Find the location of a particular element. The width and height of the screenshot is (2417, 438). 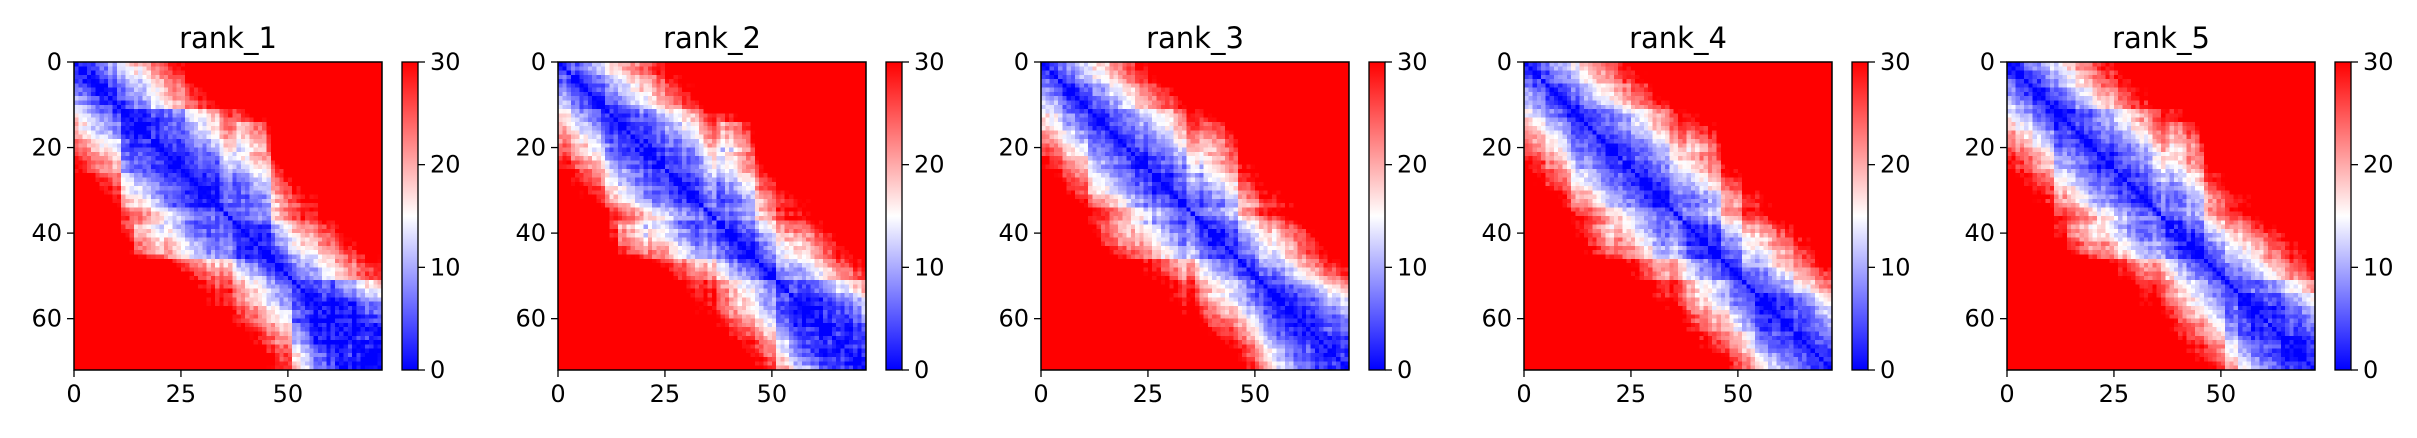

panel-title: rank_2 is located at coordinates (712, 38).